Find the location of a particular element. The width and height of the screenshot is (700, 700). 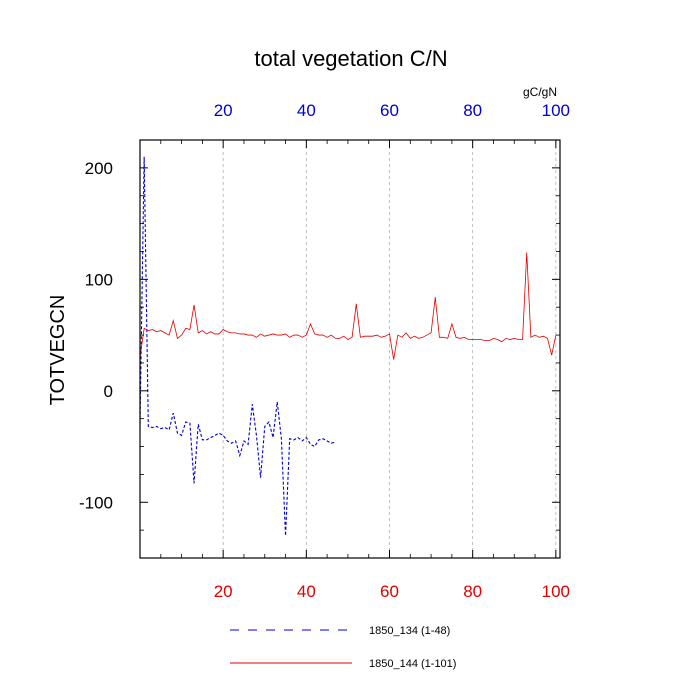

y-axis-label: TOTVEGCN is located at coordinates (58, 350).